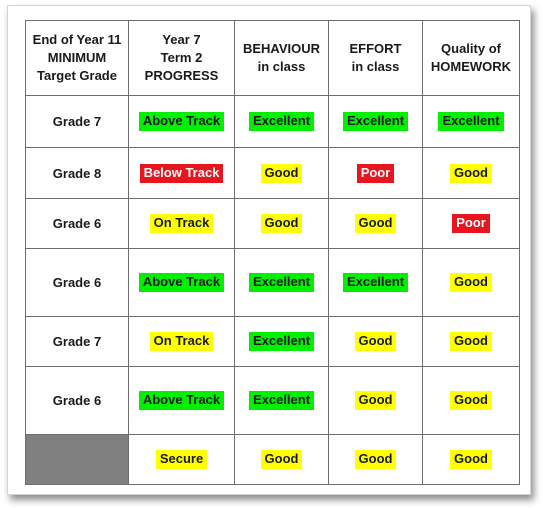 This screenshot has height=508, width=543. I want to click on header-effort: EFFORT in class, so click(375, 58).